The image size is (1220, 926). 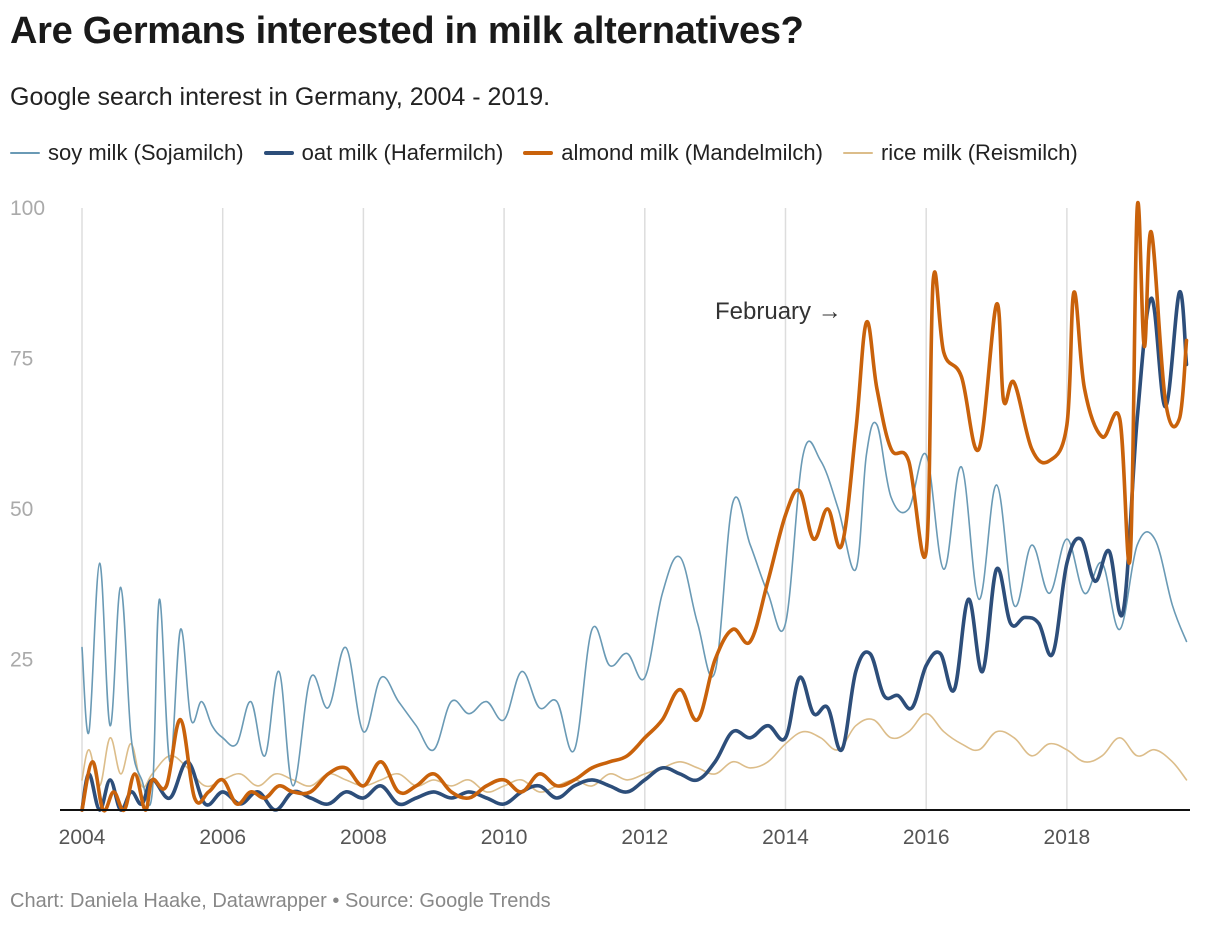 What do you see at coordinates (504, 837) in the screenshot?
I see `x-tick-label: 2010` at bounding box center [504, 837].